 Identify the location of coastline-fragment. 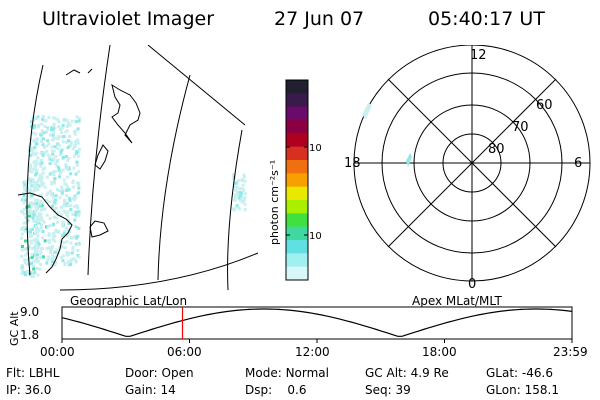
(73, 72).